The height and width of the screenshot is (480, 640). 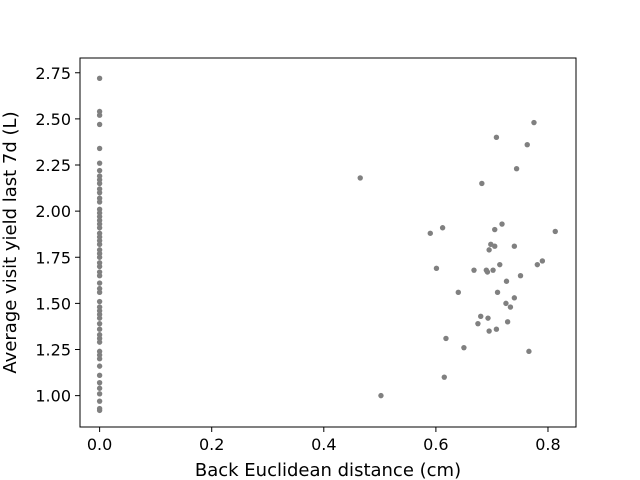 I want to click on x-axis: 0.0 0.2 0.4 0.6 0.8, so click(x=324, y=440).